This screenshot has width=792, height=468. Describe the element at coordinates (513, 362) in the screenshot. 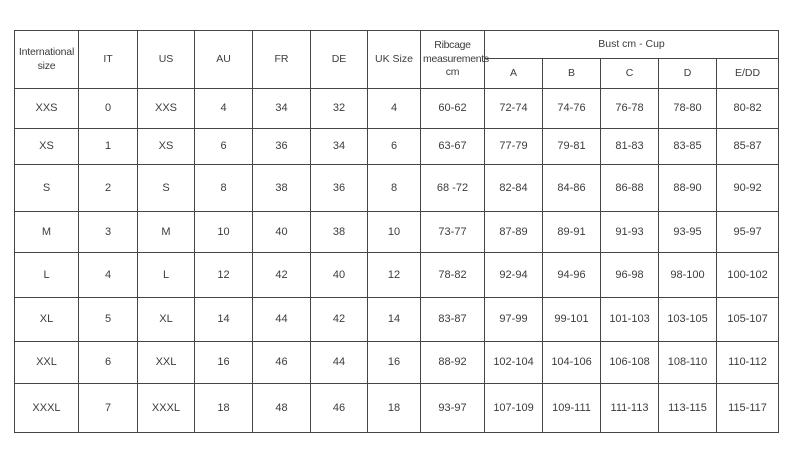

I see `table-cell: 102-104` at that location.